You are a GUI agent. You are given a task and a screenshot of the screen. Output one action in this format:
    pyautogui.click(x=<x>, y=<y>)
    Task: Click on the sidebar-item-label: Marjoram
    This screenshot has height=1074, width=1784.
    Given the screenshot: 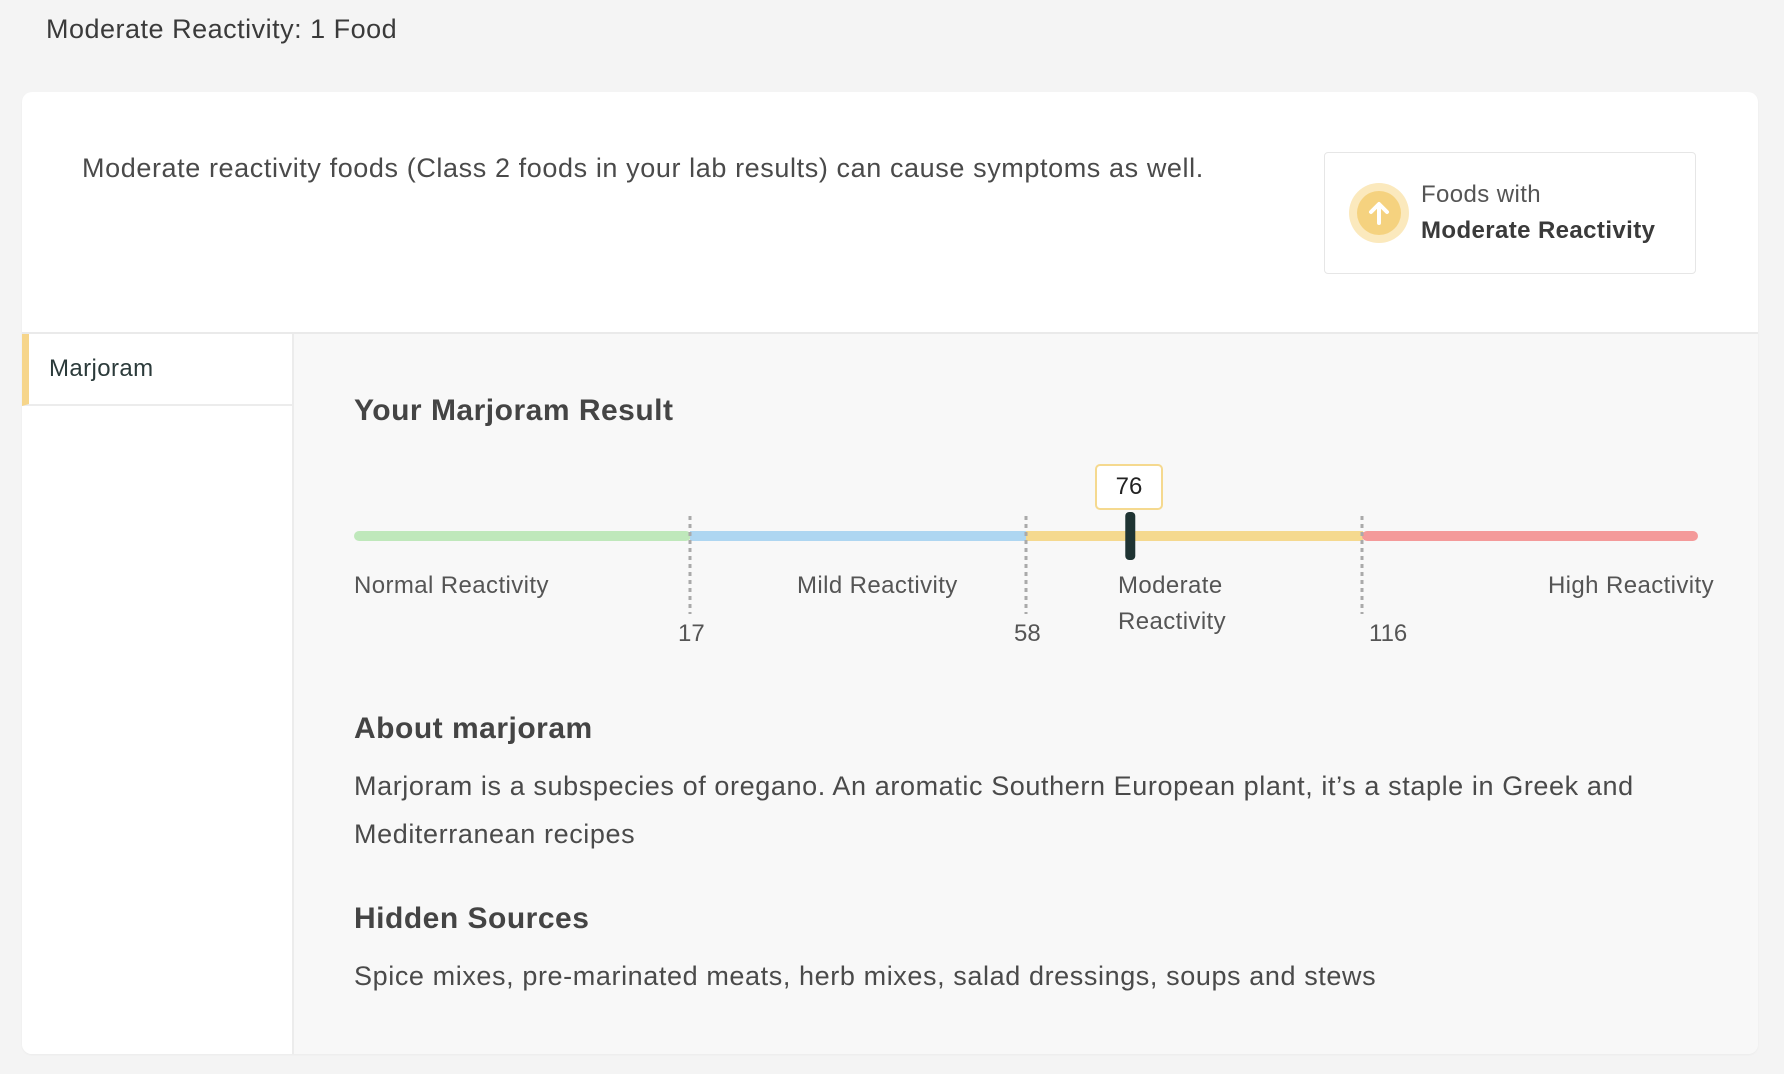 What is the action you would take?
    pyautogui.click(x=101, y=368)
    